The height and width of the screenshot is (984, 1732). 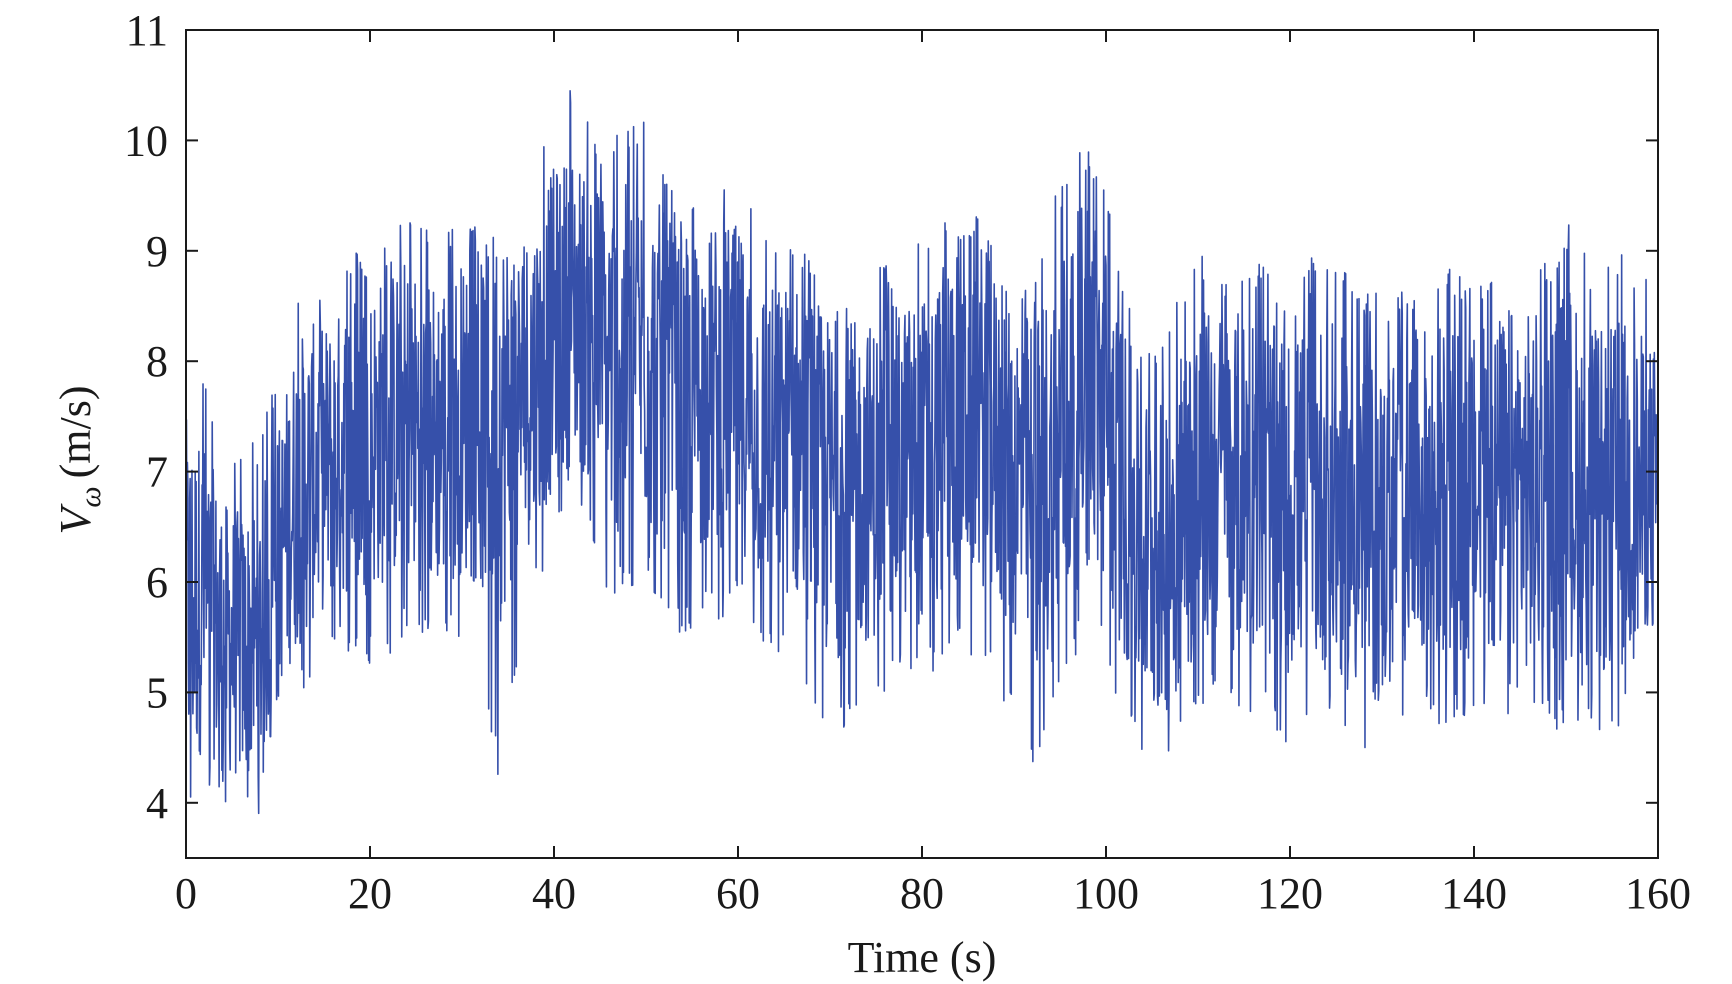 What do you see at coordinates (157, 472) in the screenshot?
I see `y-tick-label: 7` at bounding box center [157, 472].